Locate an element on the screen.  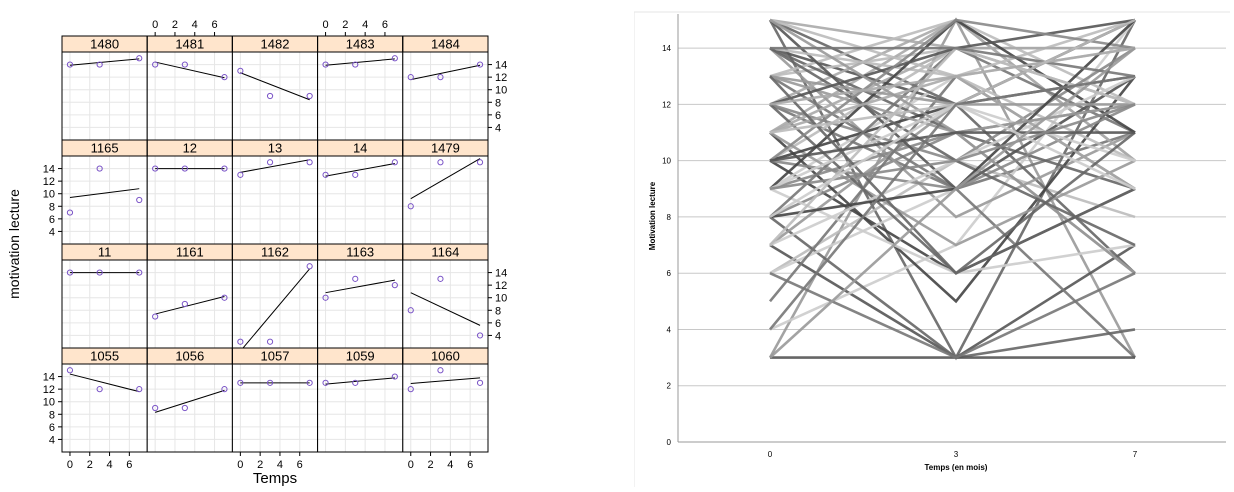
x-tick-label-top: 2 is located at coordinates (175, 25).